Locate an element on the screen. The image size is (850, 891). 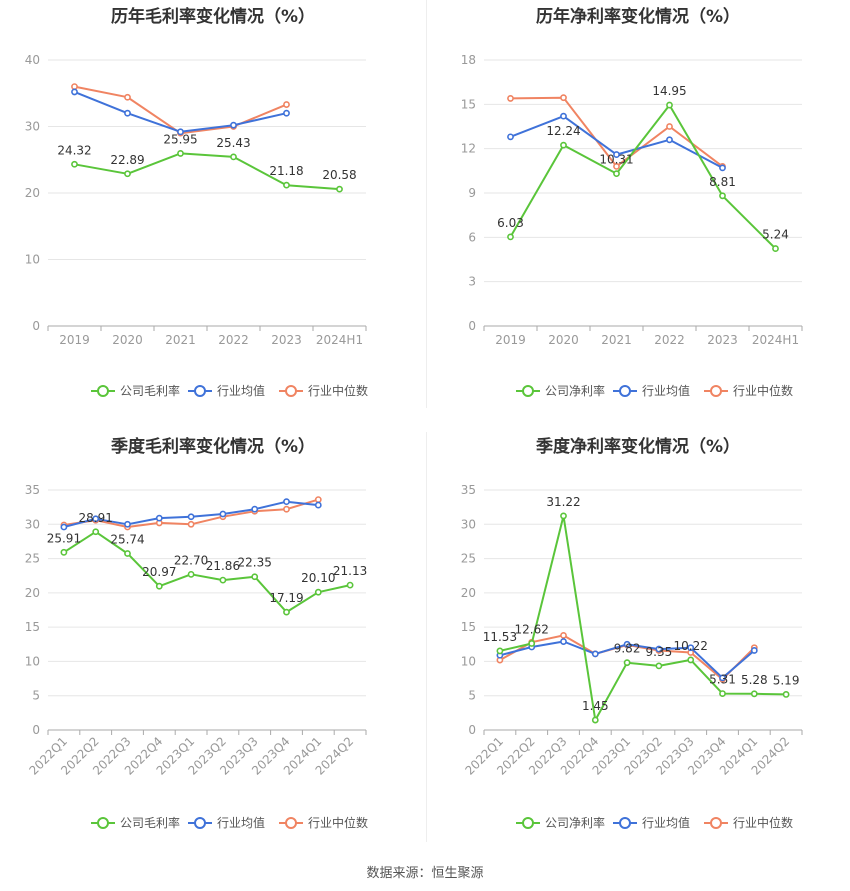
chart-title: 季度毛利率变化情况（%） is located at coordinates (213, 447).